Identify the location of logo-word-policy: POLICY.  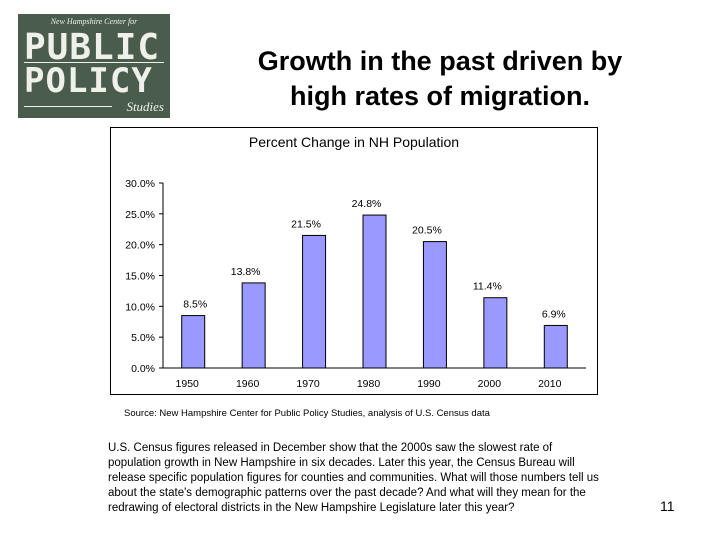
(88, 81).